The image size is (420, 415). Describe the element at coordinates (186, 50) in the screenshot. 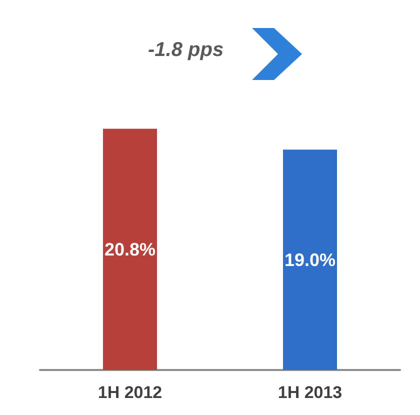

I see `text: -1.8 pps` at that location.